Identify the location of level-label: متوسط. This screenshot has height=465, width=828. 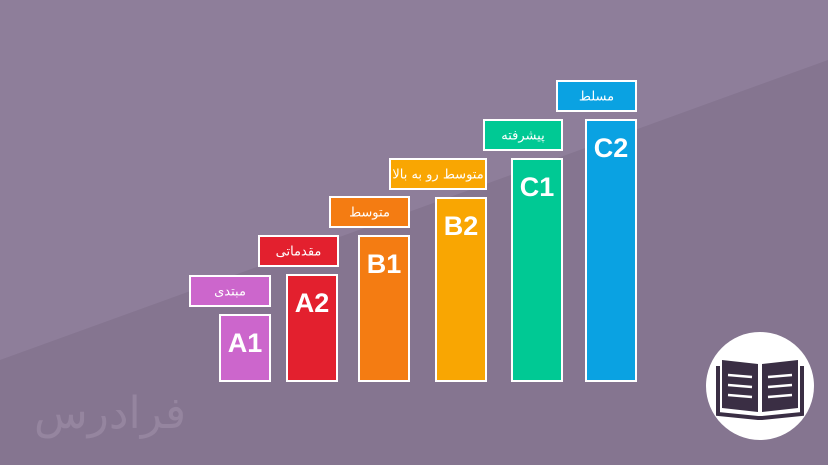
(369, 213).